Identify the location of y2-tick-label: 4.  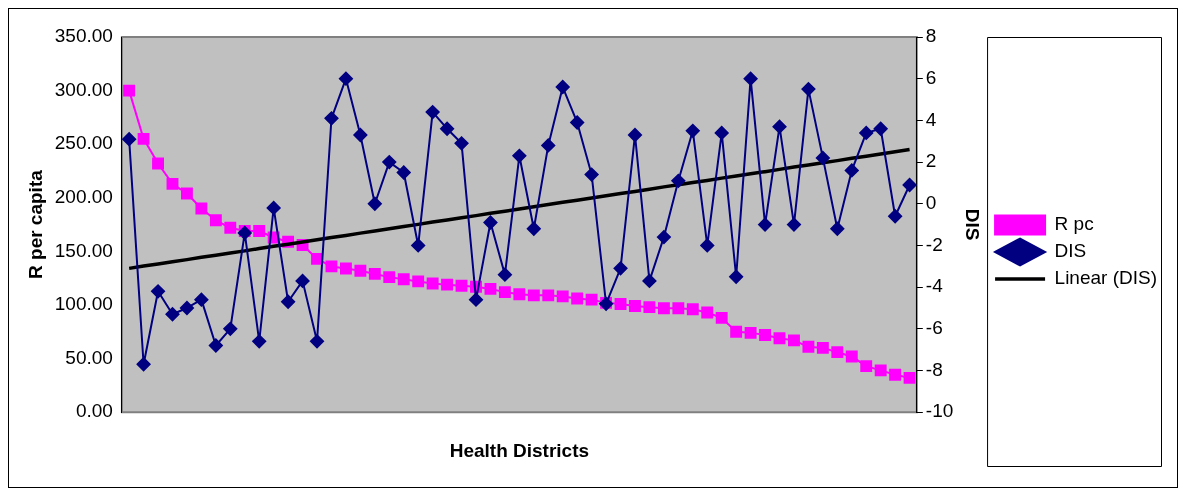
(931, 119).